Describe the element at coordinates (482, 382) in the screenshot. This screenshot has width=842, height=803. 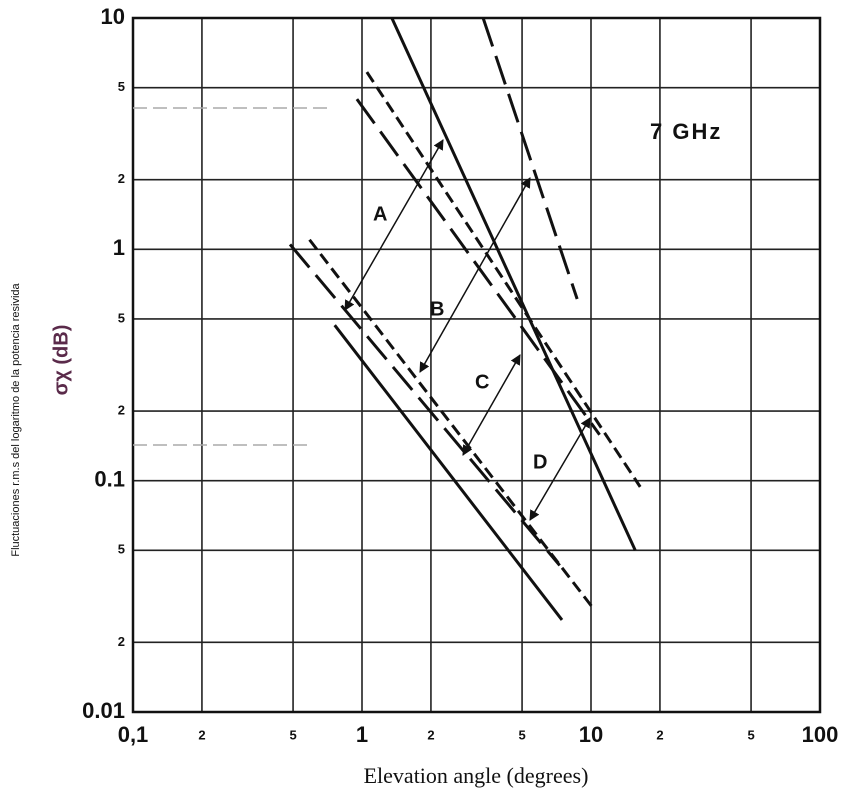
I see `arrow-label: C` at that location.